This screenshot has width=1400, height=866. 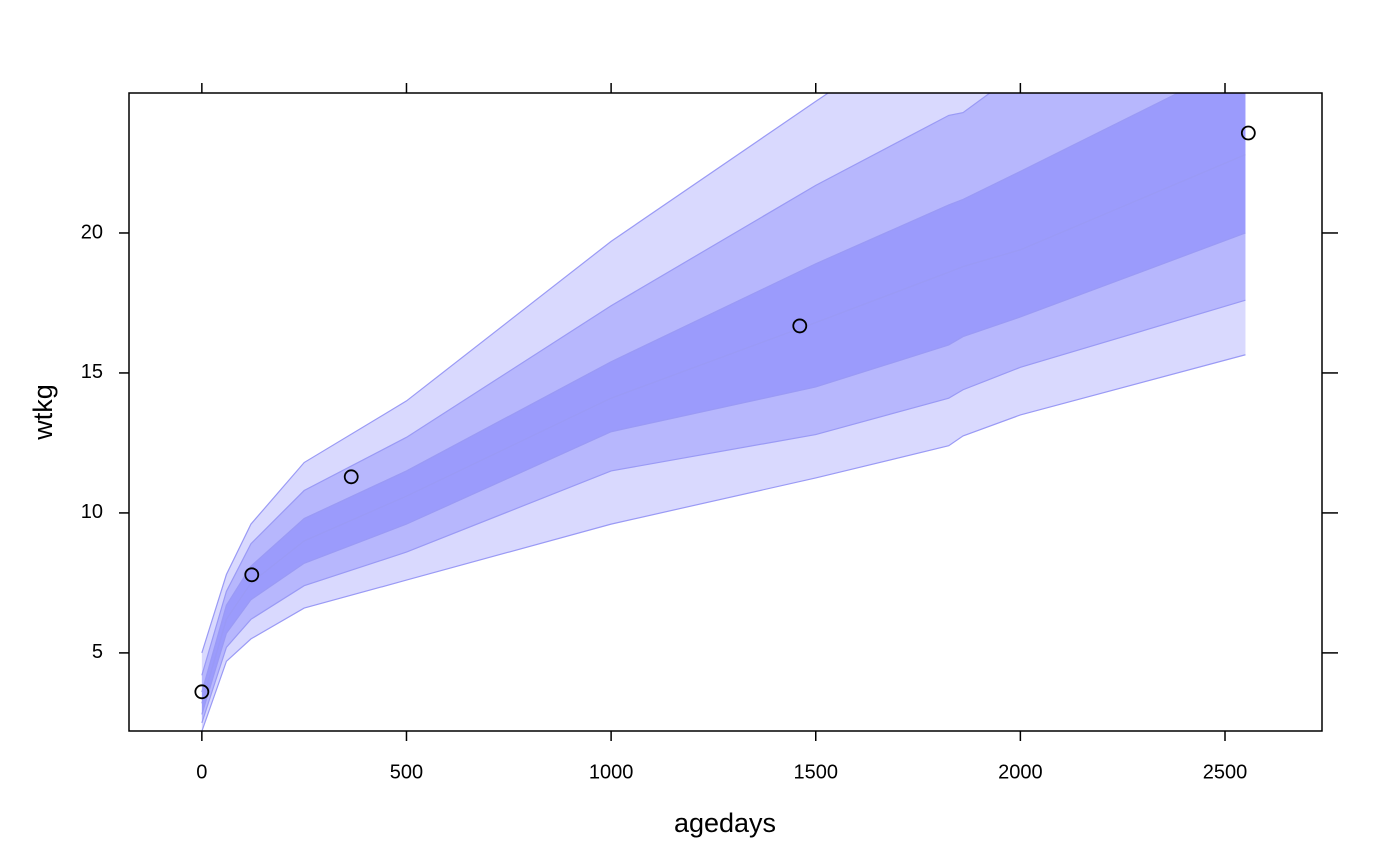 I want to click on y-tick-label: 15, so click(x=92, y=372).